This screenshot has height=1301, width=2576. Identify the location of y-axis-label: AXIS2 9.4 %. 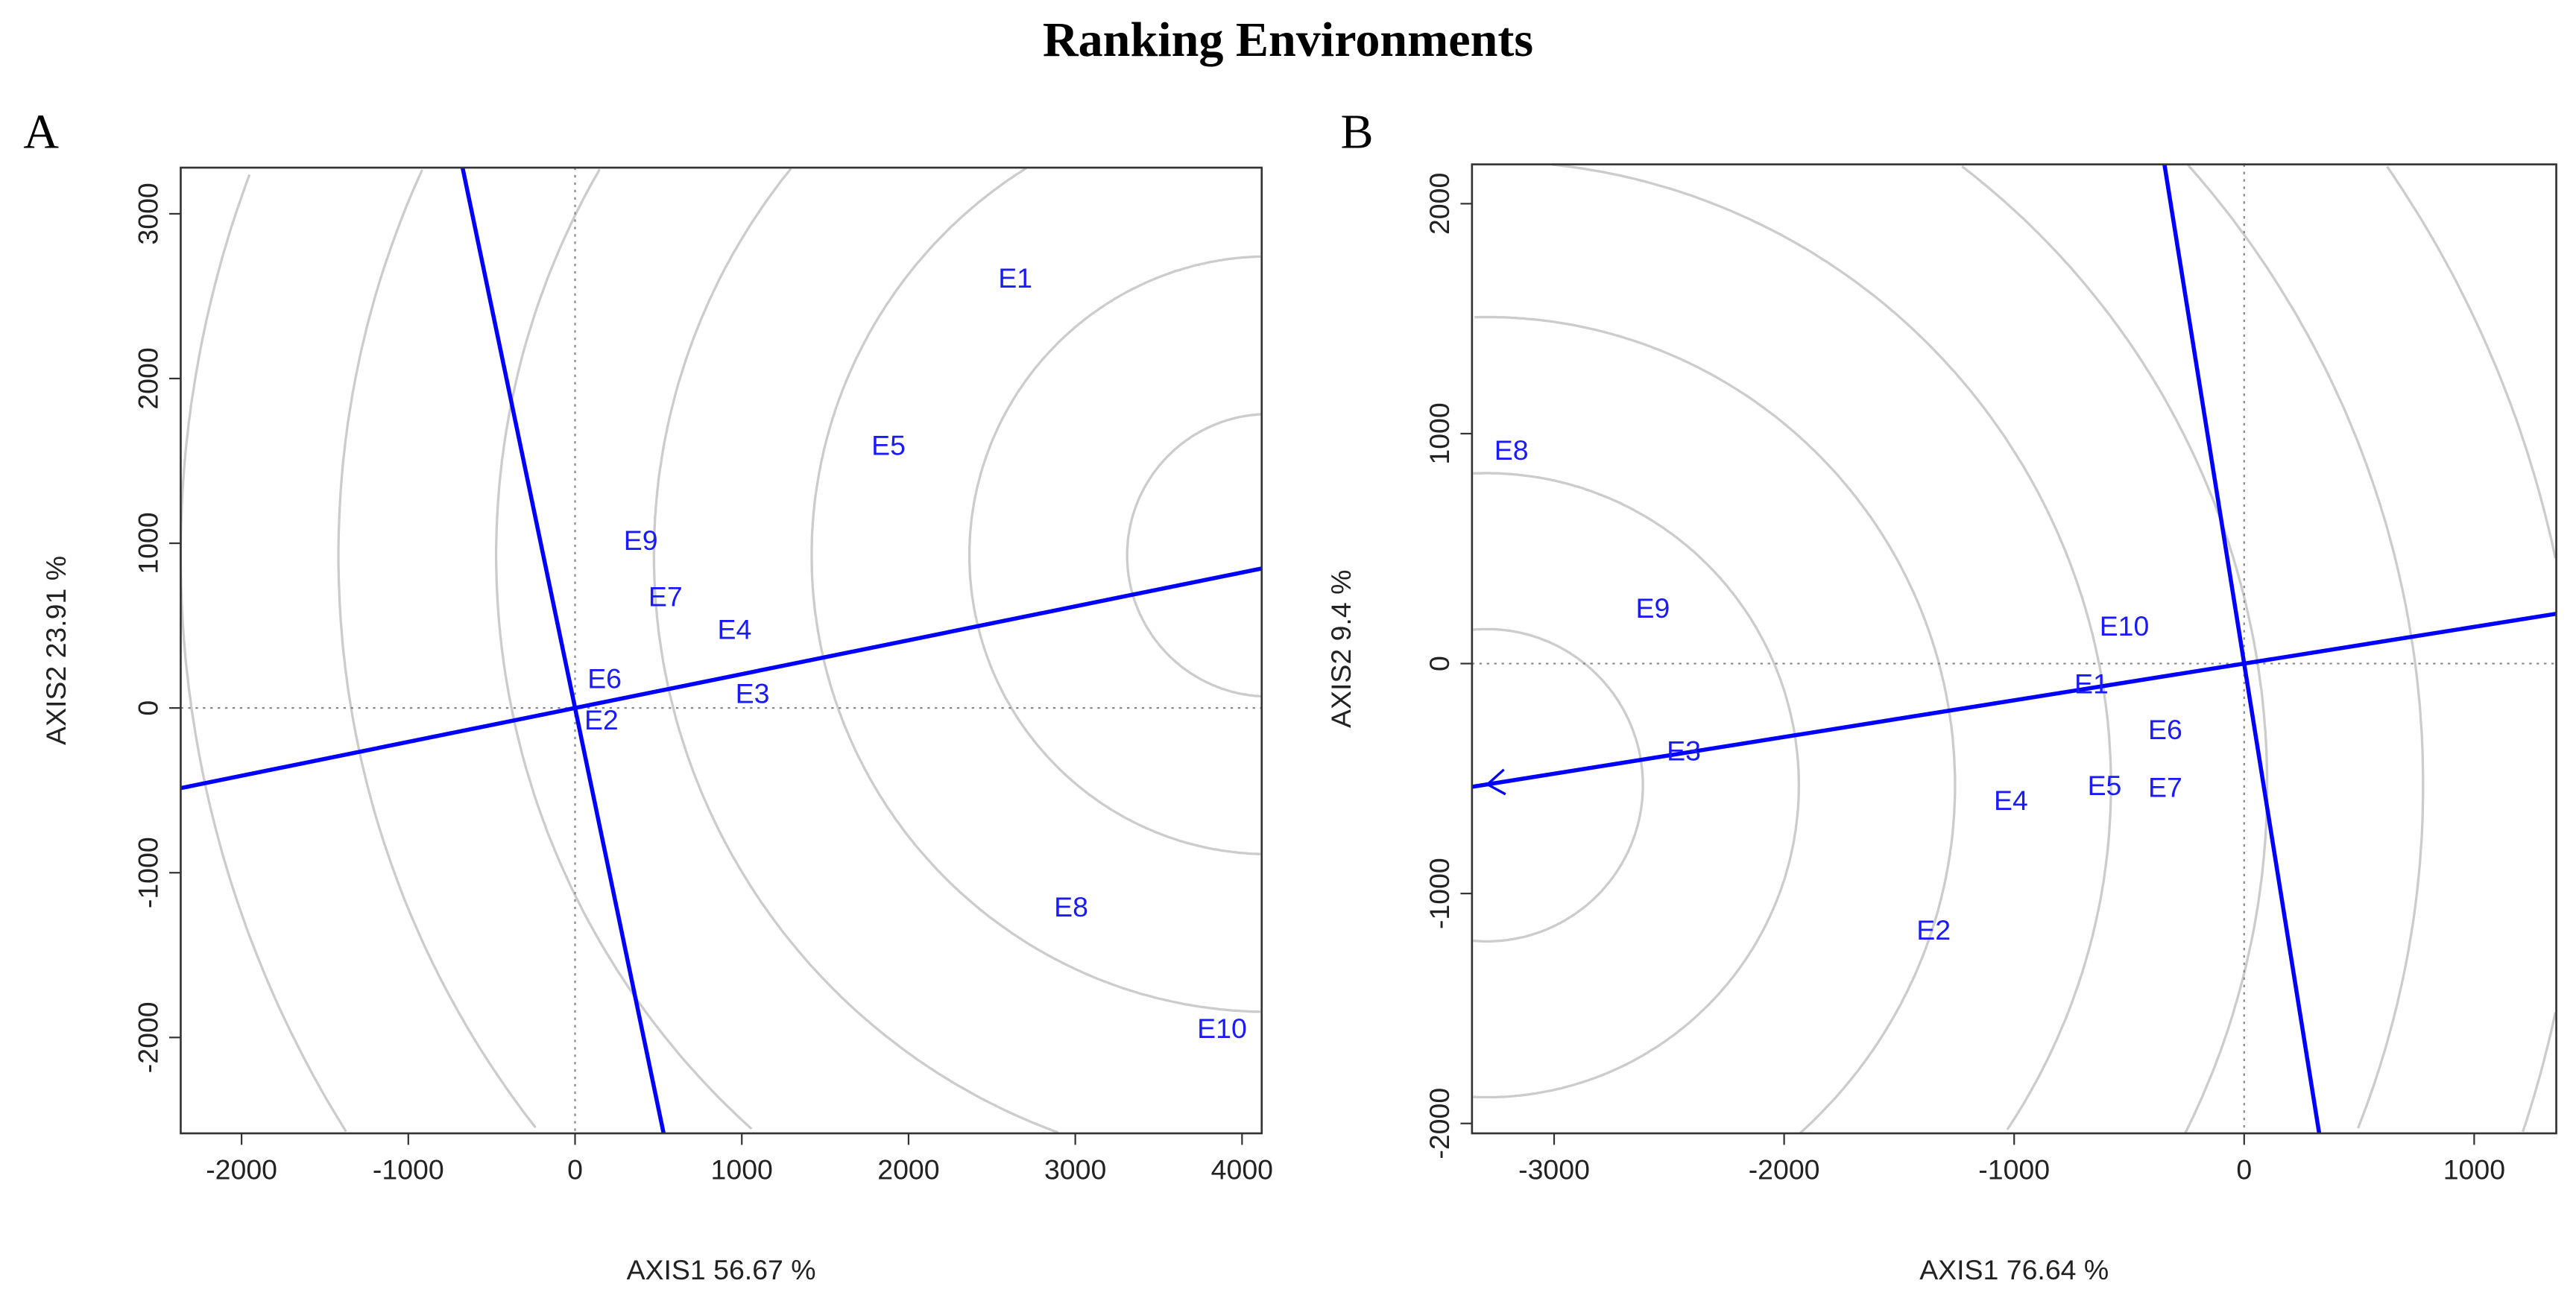
(1341, 649).